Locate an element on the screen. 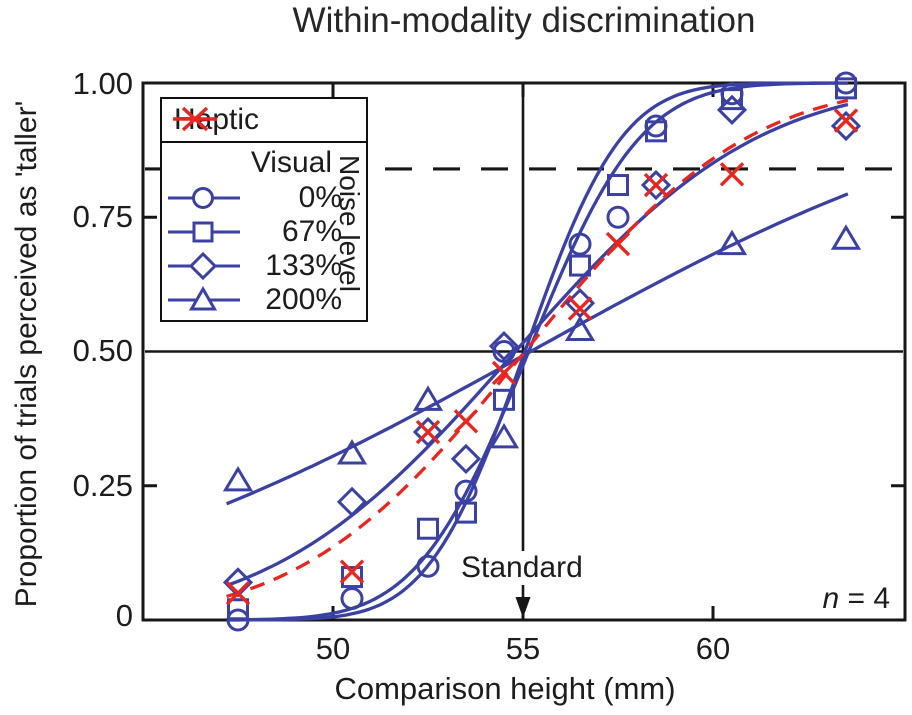  standard-annotation: Standard is located at coordinates (522, 568).